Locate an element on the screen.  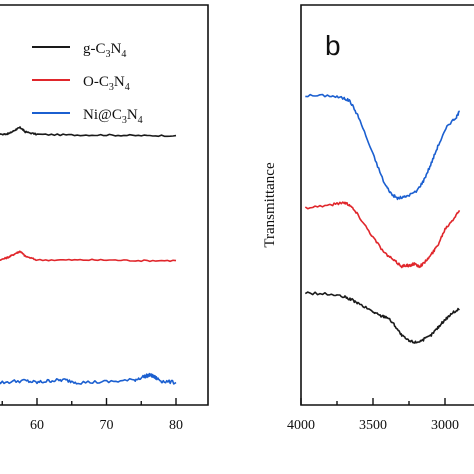
trace-b-g-c3n4 is located at coordinates (382, 317).